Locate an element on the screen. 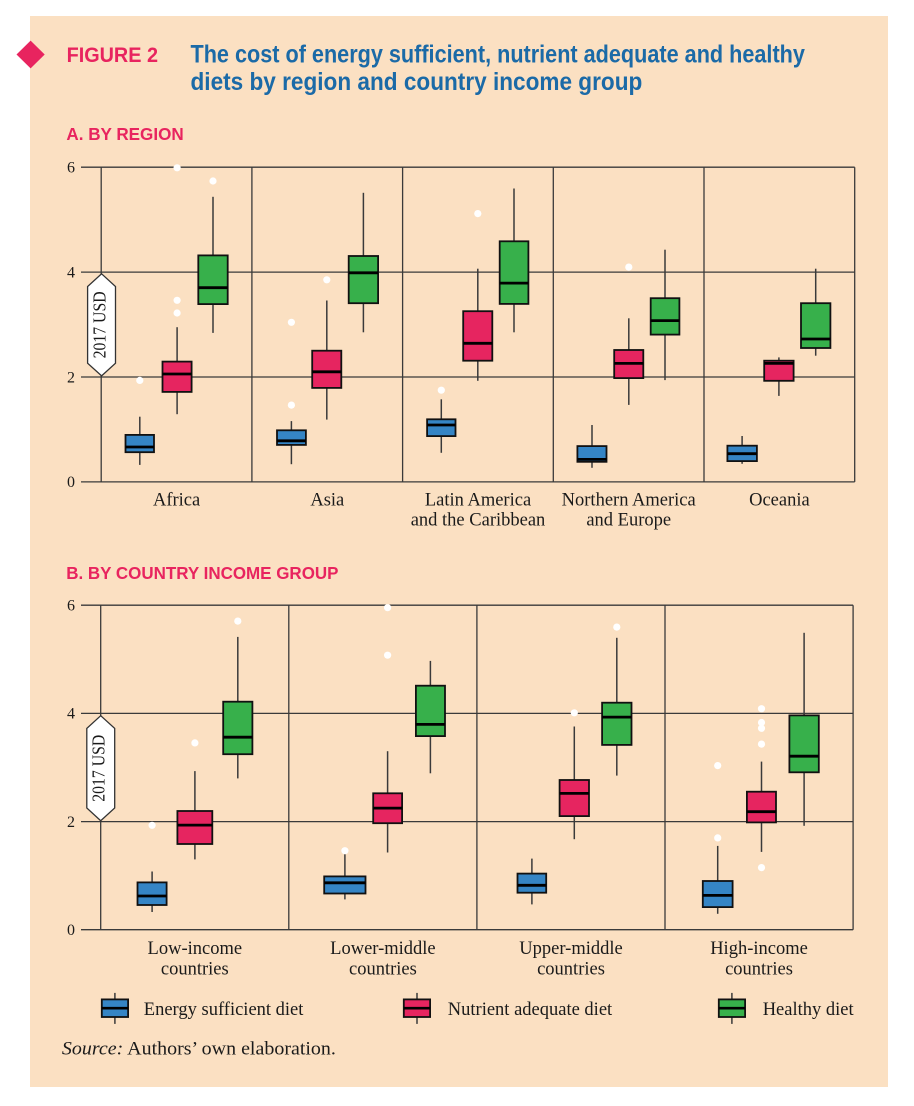 Image resolution: width=914 pixels, height=1106 pixels. svg-text: FIGURE 2 is located at coordinates (112, 55).